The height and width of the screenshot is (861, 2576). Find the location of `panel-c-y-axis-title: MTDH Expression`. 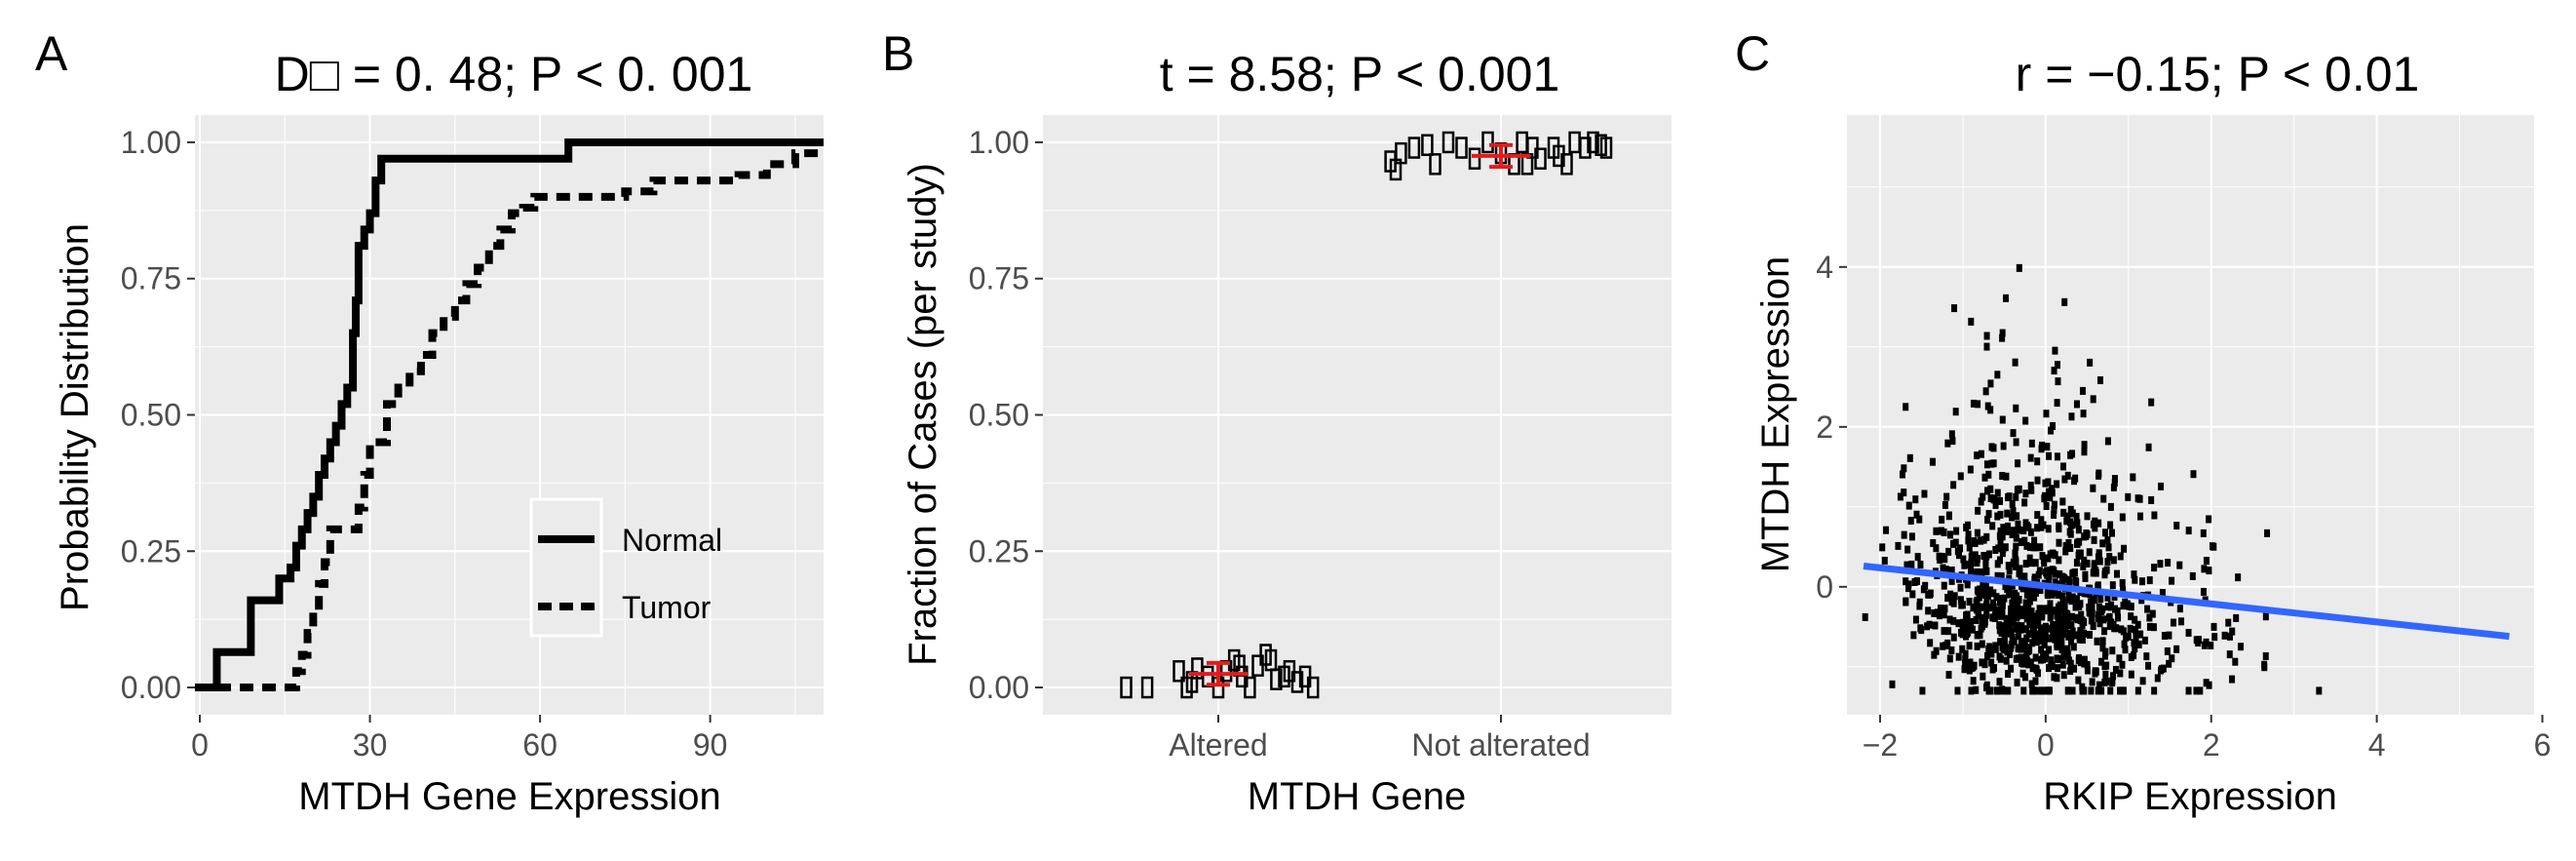

panel-c-y-axis-title: MTDH Expression is located at coordinates (1775, 414).